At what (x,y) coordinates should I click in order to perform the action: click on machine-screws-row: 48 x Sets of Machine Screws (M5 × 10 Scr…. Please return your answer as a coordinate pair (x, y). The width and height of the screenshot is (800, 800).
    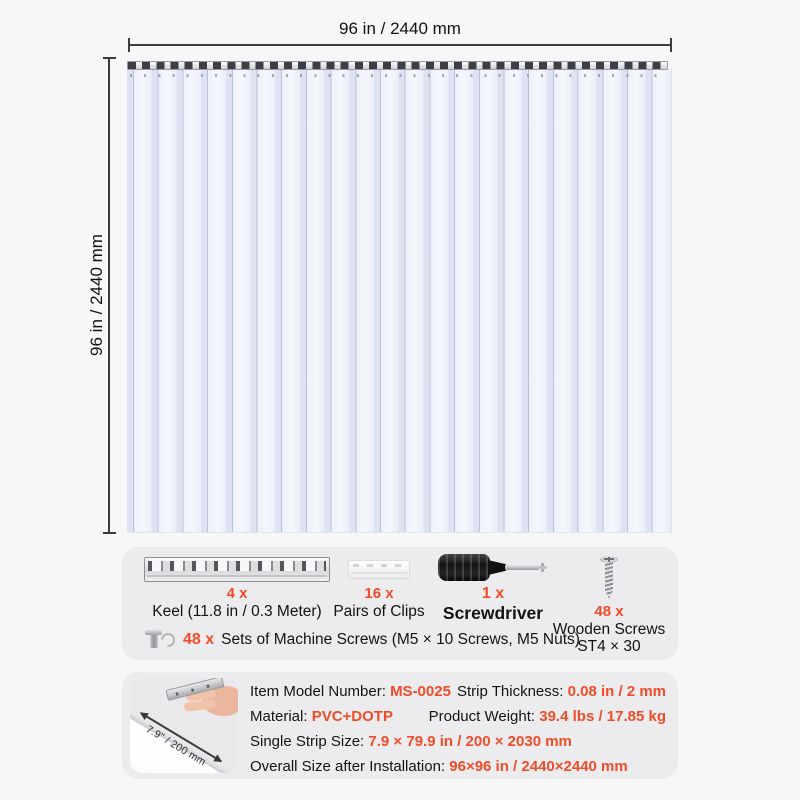
    Looking at the image, I should click on (362, 640).